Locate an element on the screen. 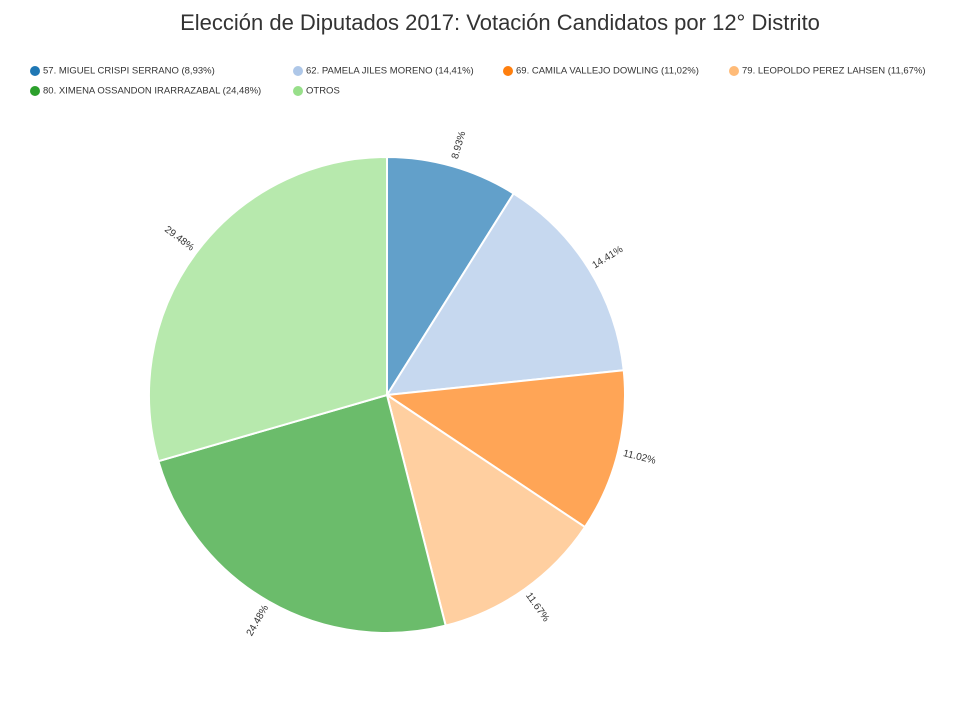 The height and width of the screenshot is (701, 963). slice-label: 11.02% is located at coordinates (639, 457).